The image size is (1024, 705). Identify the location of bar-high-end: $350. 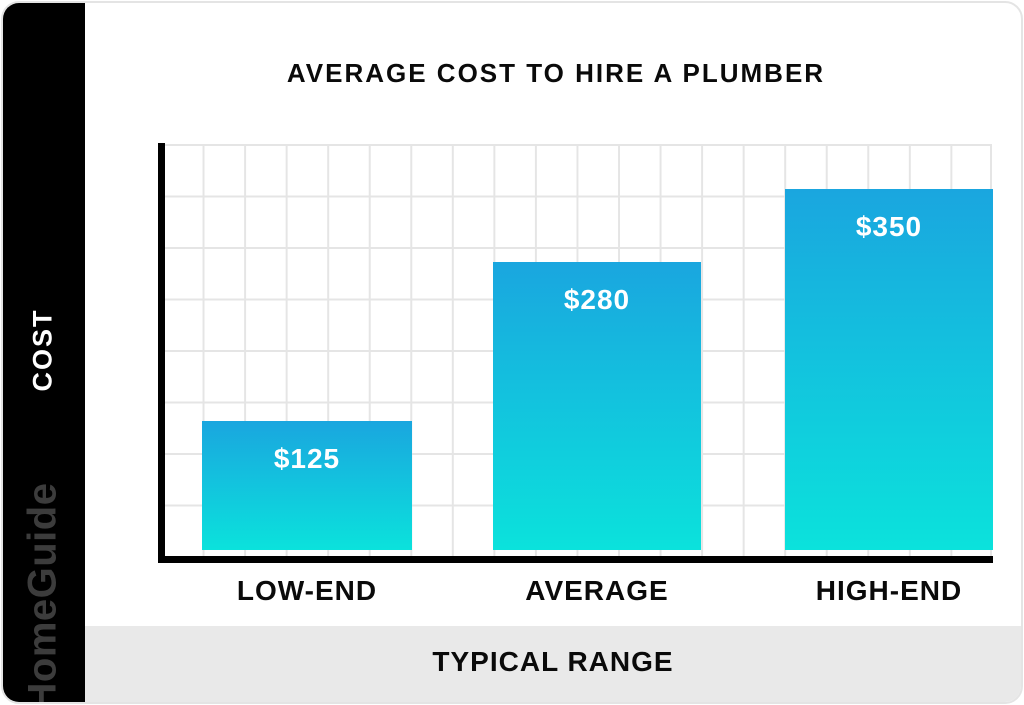
(889, 369).